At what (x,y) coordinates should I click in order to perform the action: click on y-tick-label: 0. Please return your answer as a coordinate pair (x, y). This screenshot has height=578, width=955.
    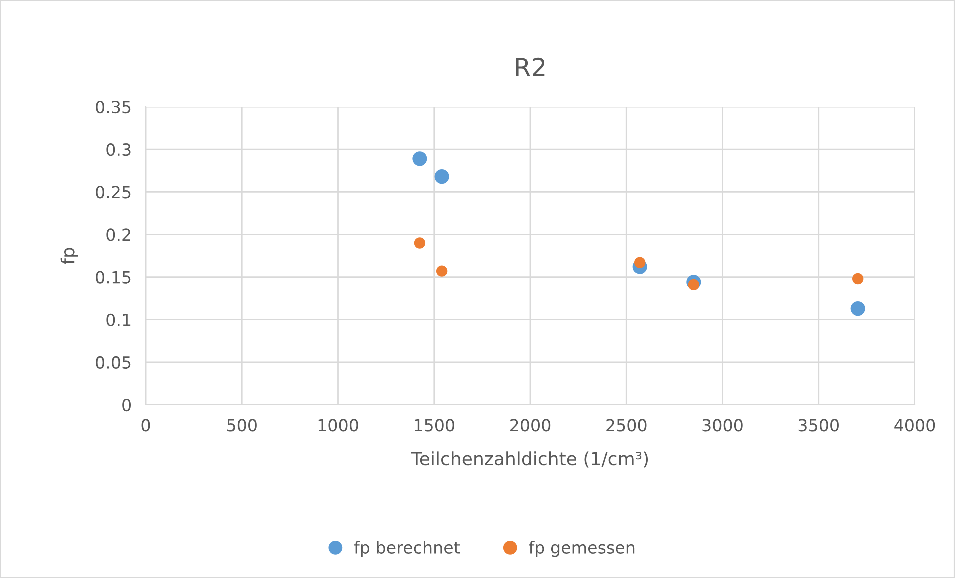
    Looking at the image, I should click on (127, 405).